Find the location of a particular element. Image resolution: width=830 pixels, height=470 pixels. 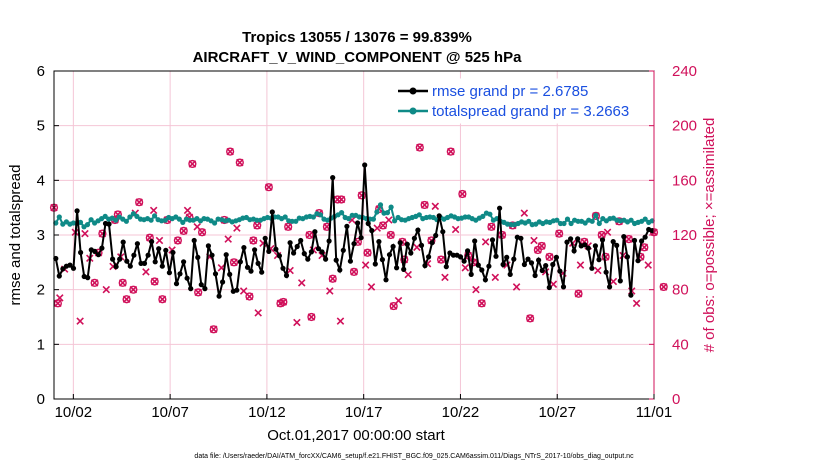

left-axis-ticks: 0 1 2 3 4 5 6 is located at coordinates (48, 235).